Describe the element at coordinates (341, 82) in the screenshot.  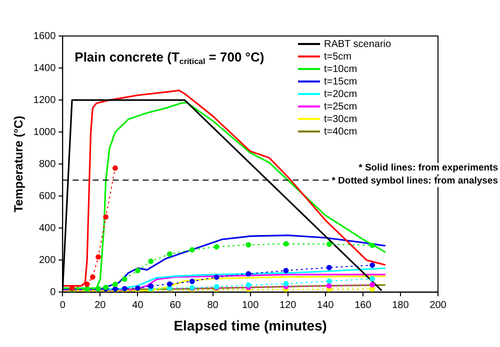
I see `legend-label: t=15cm` at that location.